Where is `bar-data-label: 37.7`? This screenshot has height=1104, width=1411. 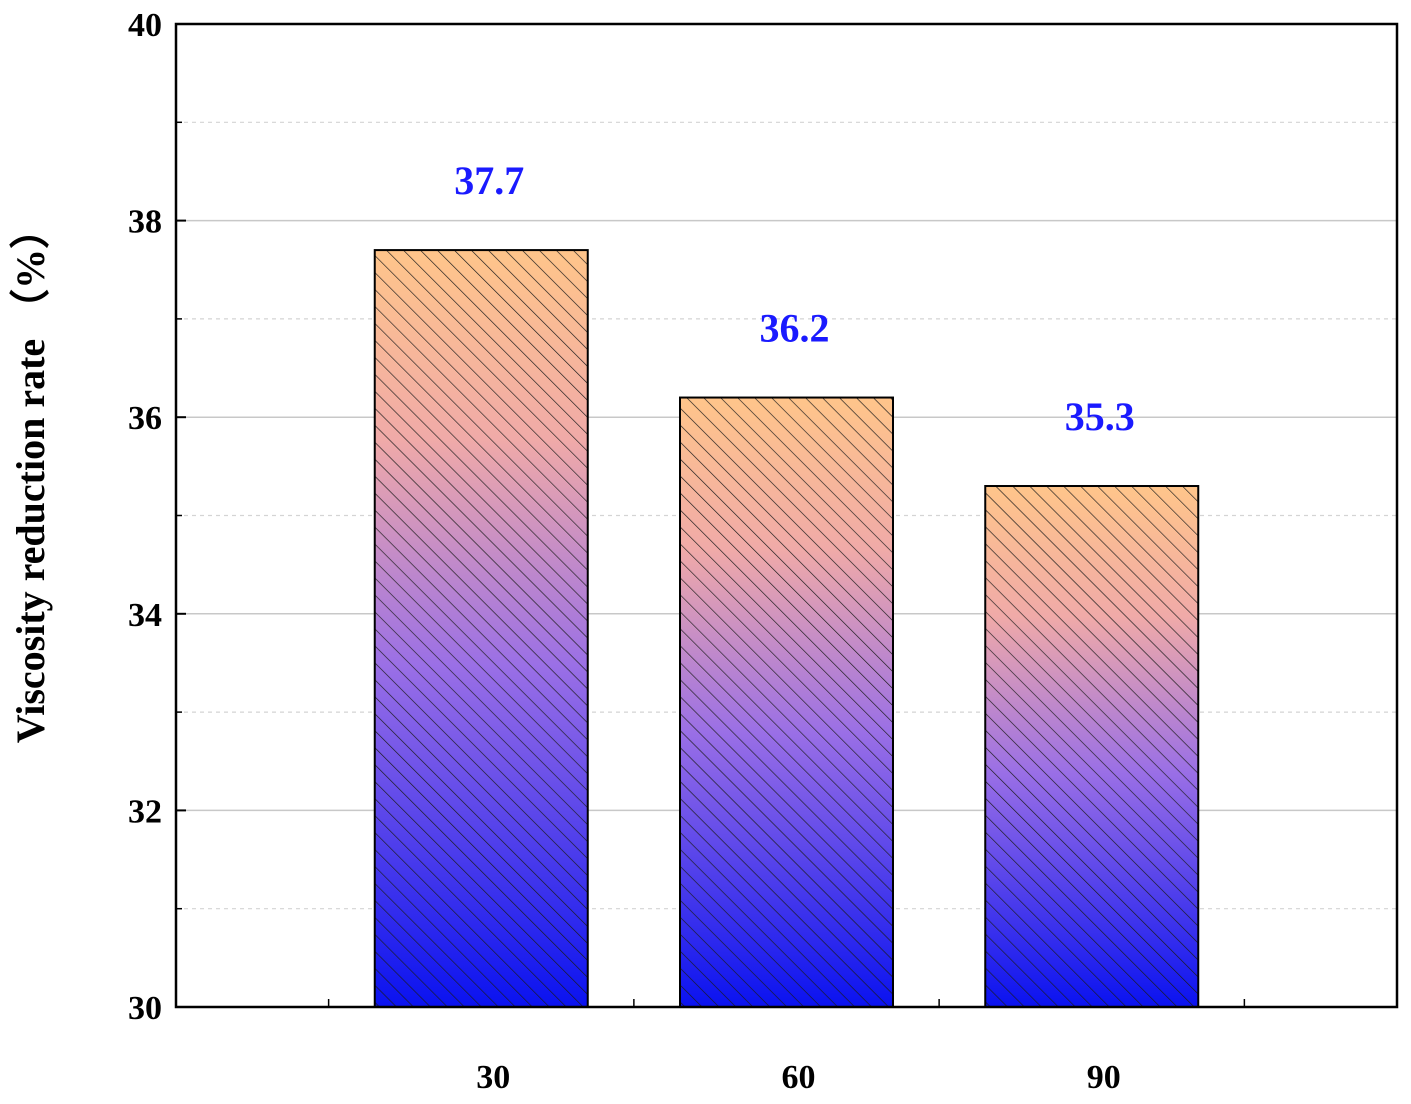
bar-data-label: 37.7 is located at coordinates (489, 180).